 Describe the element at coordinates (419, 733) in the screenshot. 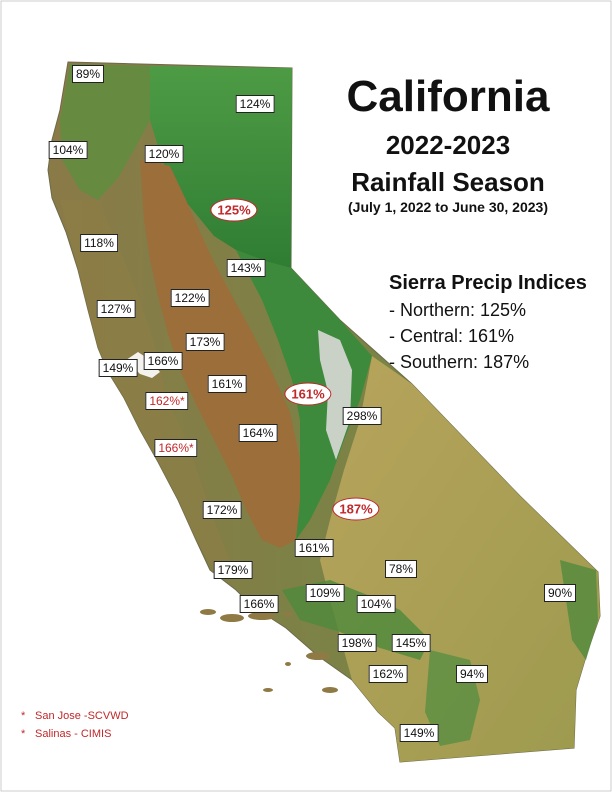

I see `station-label-san-diego: 149%` at that location.